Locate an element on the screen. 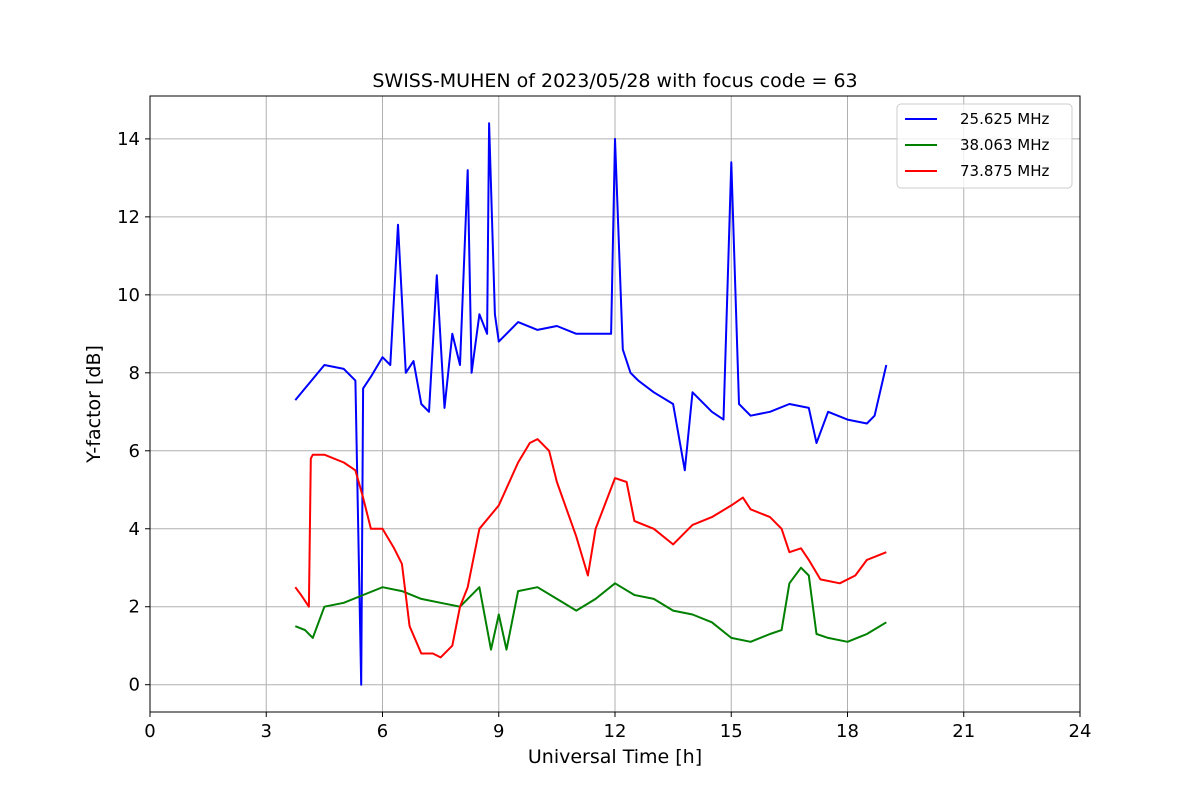  x-tick-label: 21 is located at coordinates (963, 731).